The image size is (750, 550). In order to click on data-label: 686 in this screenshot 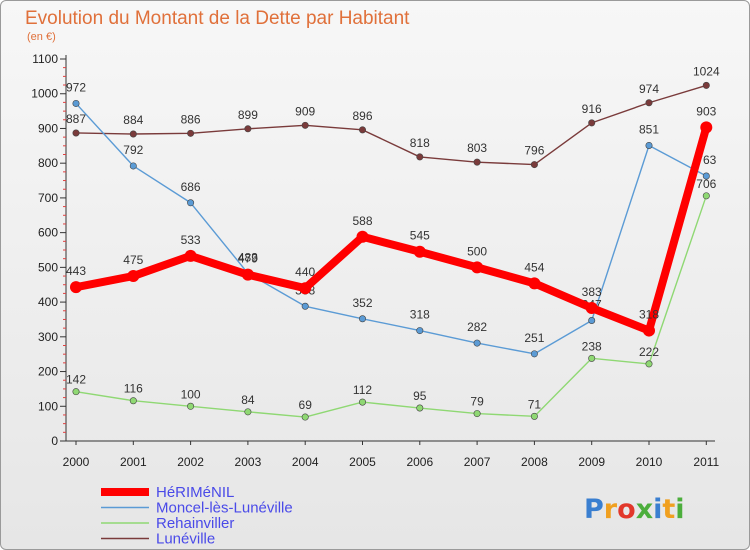, I will do `click(191, 187)`.